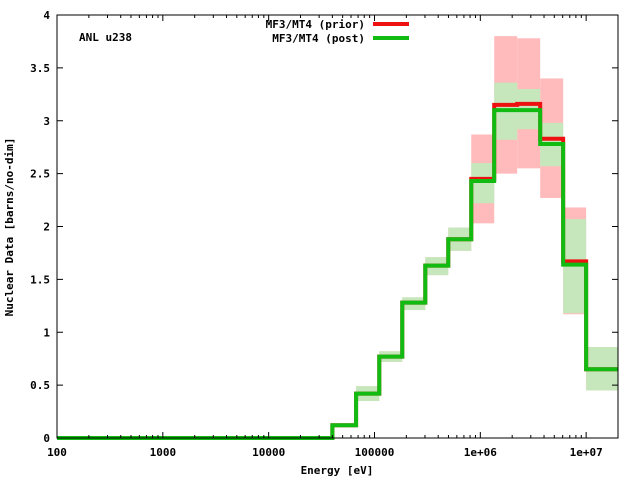 The image size is (640, 480). What do you see at coordinates (57, 452) in the screenshot?
I see `x-tick-label: 100` at bounding box center [57, 452].